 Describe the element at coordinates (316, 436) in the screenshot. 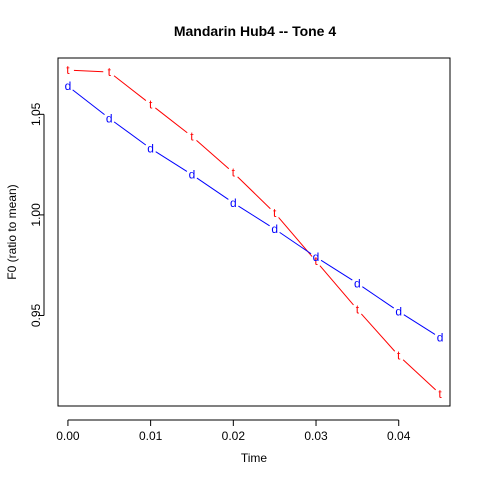

I see `x-tick-label: 0.03` at that location.